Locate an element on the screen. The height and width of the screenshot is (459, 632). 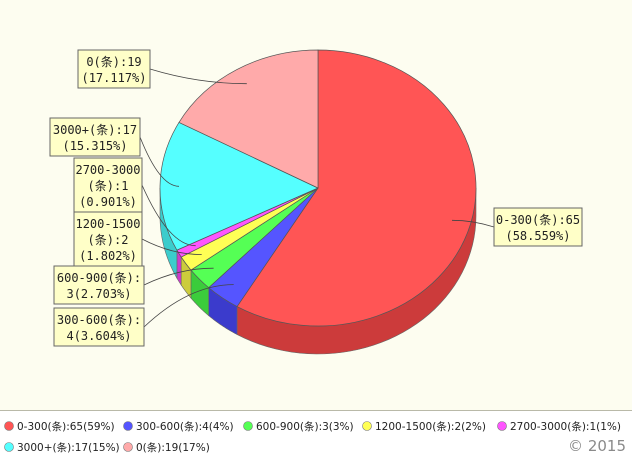
legend-label-4: 2700-3000(条):1(1%) is located at coordinates (565, 426).